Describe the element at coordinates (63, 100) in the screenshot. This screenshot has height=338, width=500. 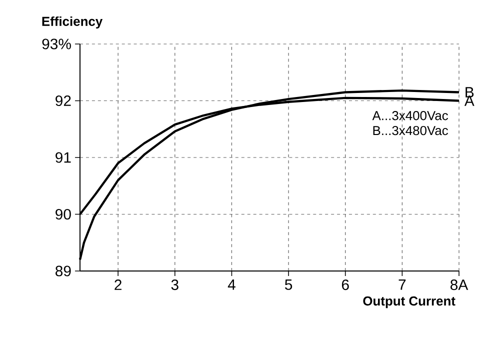
I see `y-tick-label: 92` at that location.